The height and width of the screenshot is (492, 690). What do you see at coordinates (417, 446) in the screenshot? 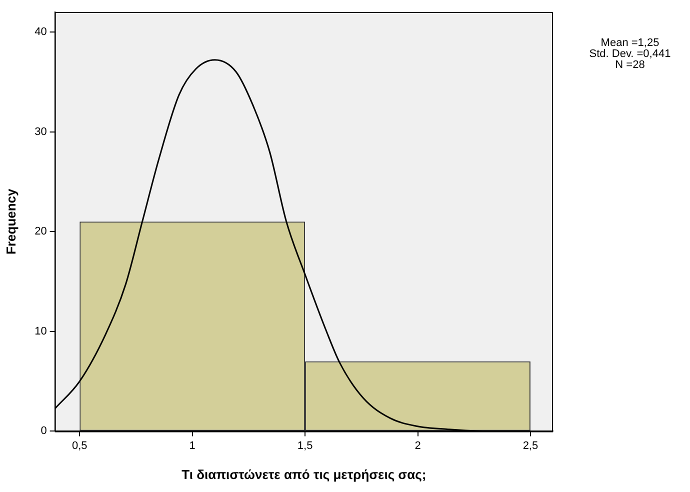
I see `x-tick-label: 2` at bounding box center [417, 446].